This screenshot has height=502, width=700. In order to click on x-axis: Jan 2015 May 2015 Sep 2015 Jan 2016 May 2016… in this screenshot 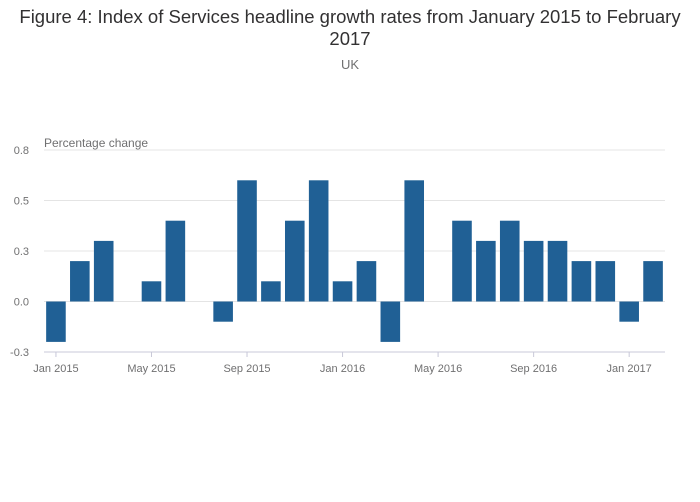, I will do `click(342, 363)`.